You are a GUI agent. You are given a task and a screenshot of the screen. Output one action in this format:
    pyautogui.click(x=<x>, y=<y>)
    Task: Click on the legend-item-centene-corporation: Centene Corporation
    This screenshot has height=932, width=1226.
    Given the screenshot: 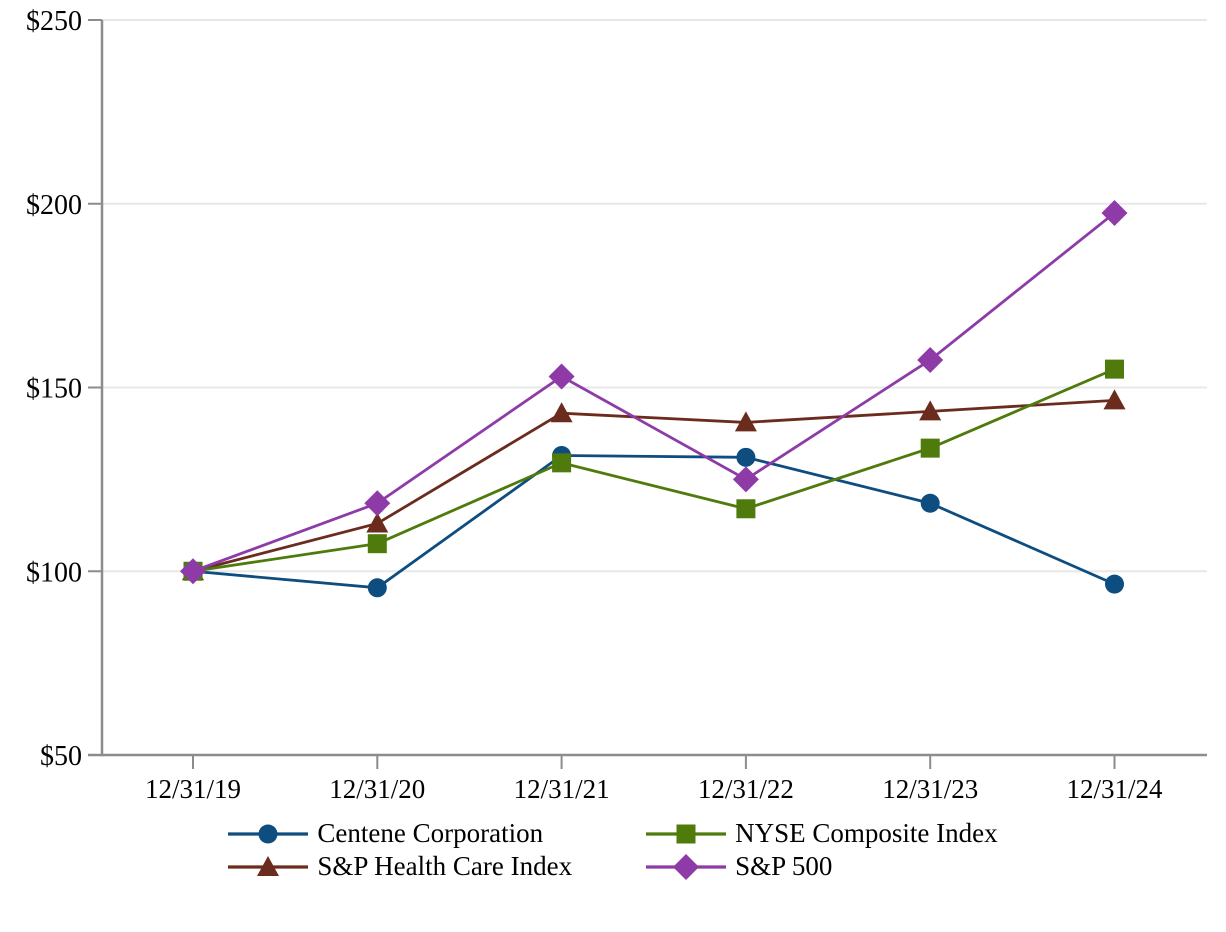 What is the action you would take?
    pyautogui.click(x=400, y=833)
    